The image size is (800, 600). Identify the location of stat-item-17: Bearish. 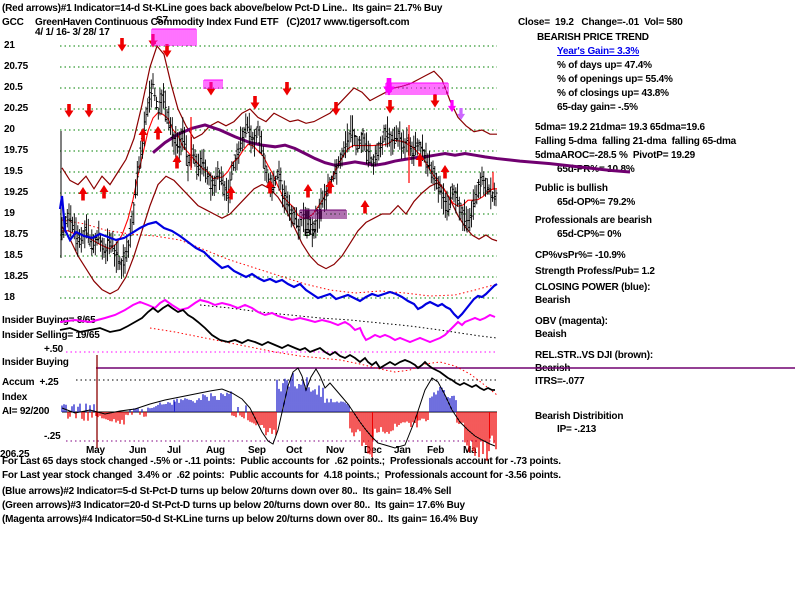
(553, 300).